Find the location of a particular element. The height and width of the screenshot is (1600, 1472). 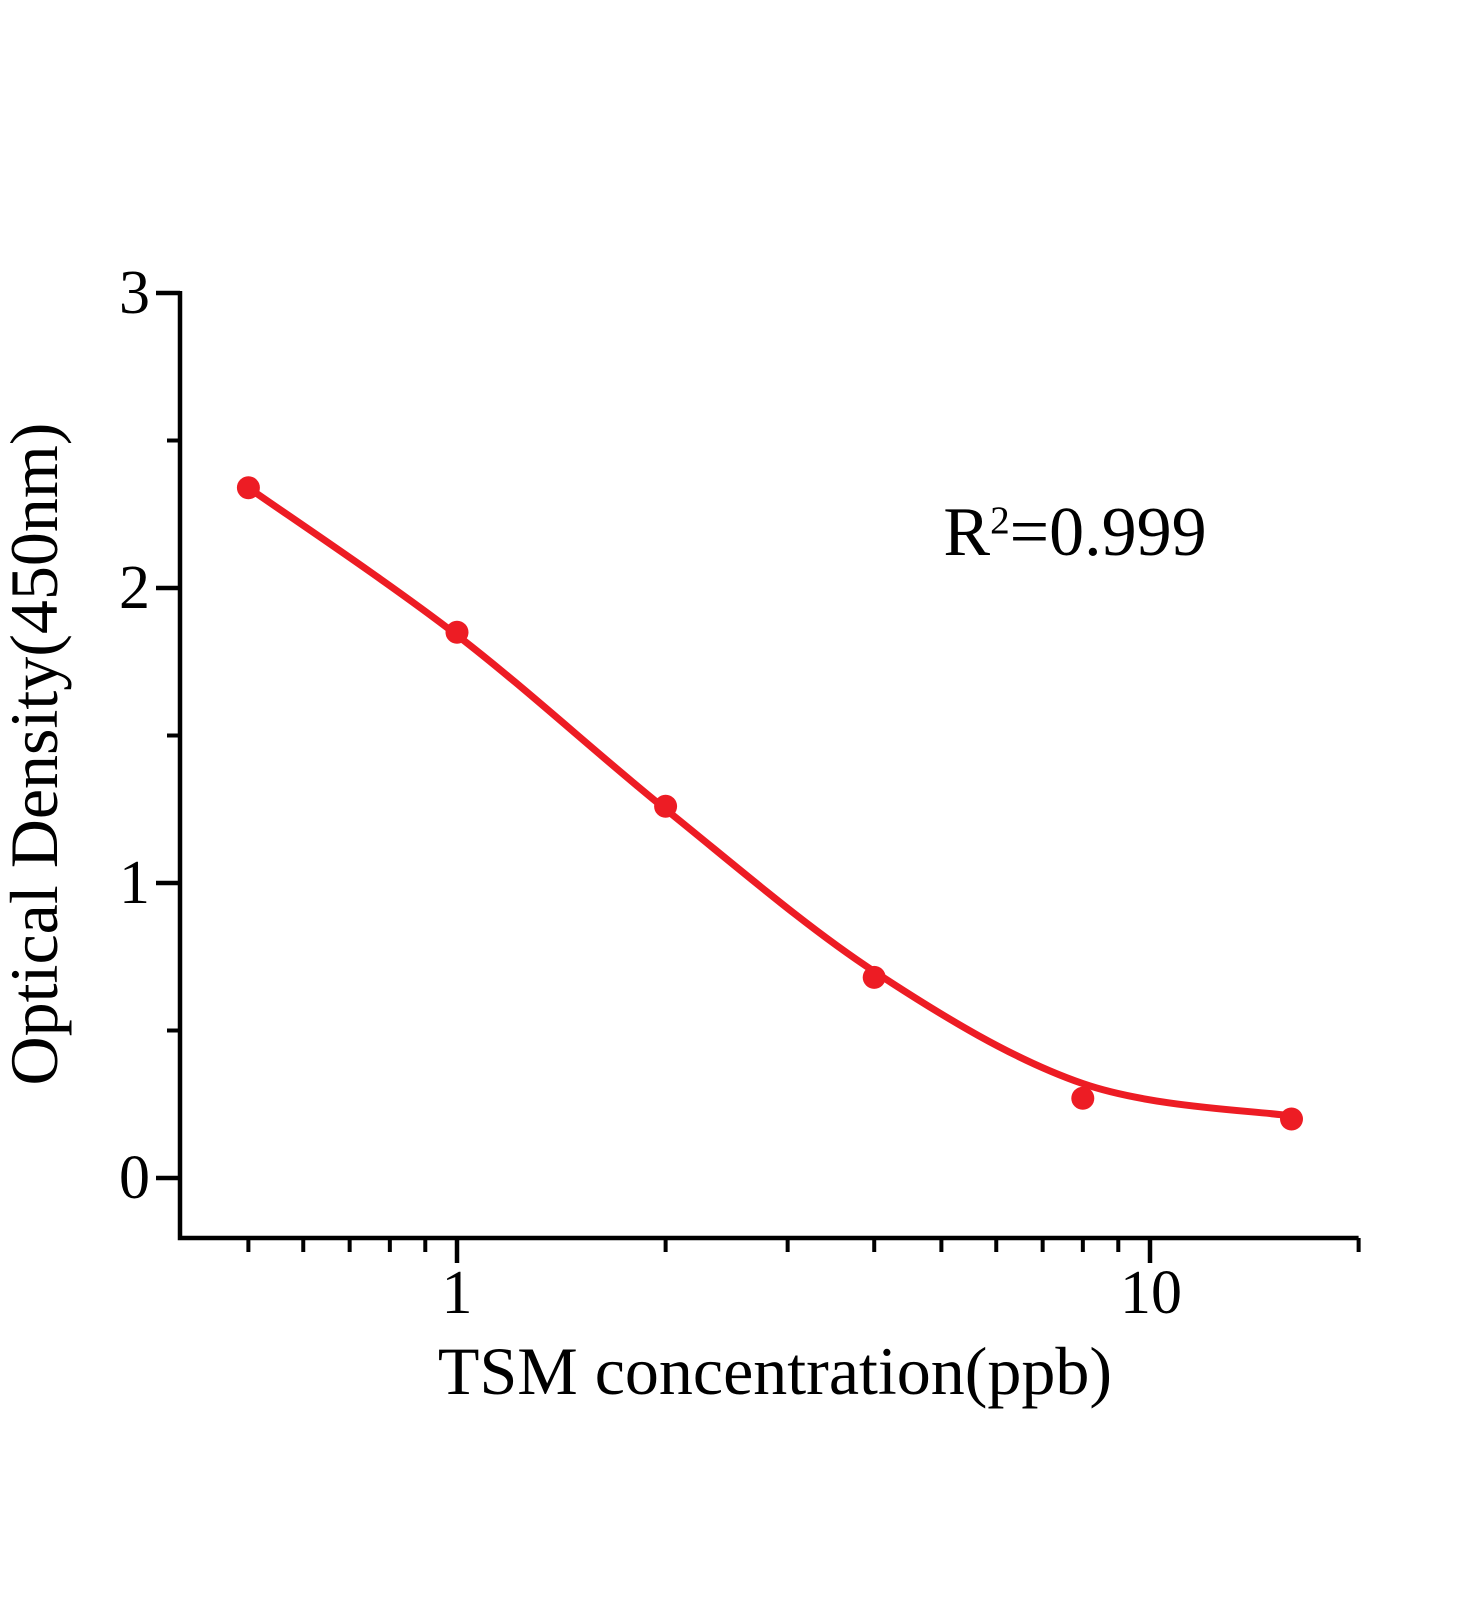

x-axis-title: TSM concentration(ppb) is located at coordinates (775, 1371).